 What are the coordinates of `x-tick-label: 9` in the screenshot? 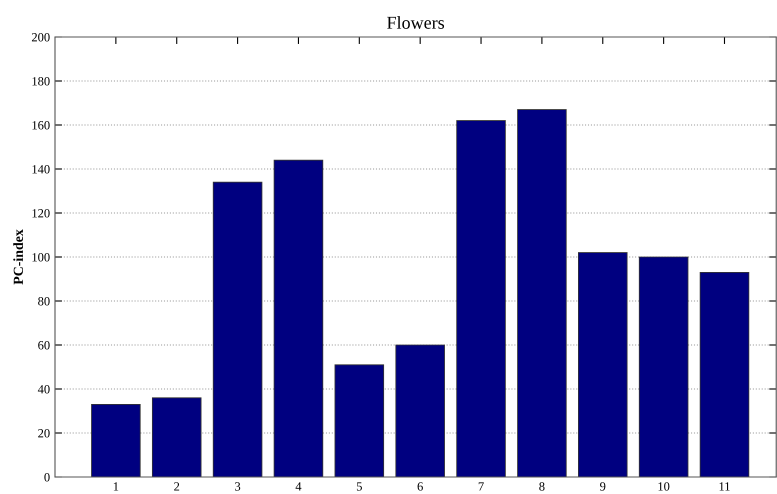 It's located at (603, 486).